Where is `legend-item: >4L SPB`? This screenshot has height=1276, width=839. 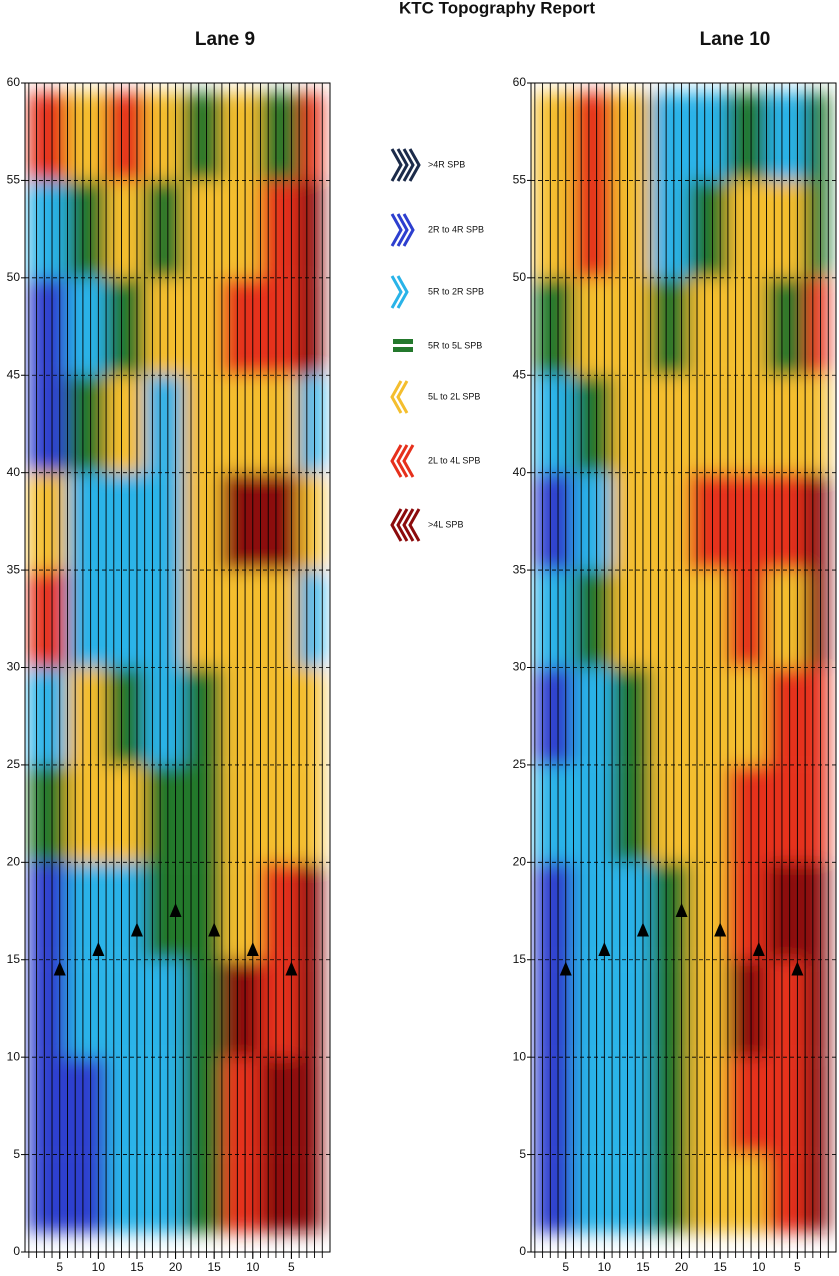 legend-item: >4L SPB is located at coordinates (426, 525).